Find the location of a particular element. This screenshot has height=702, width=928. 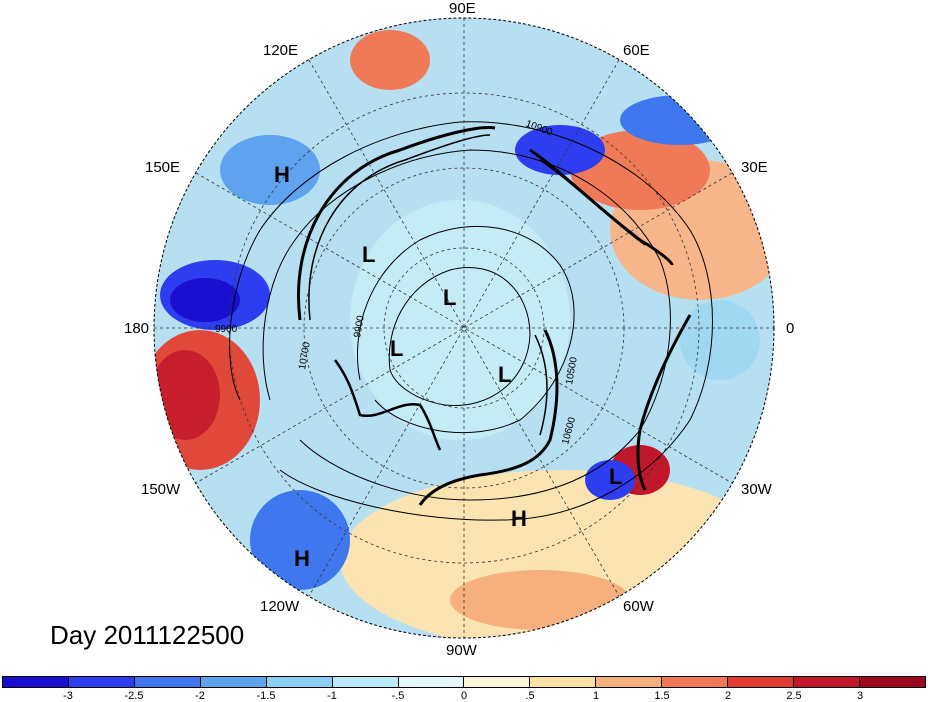

lon-label-120e: 120E is located at coordinates (281, 50).